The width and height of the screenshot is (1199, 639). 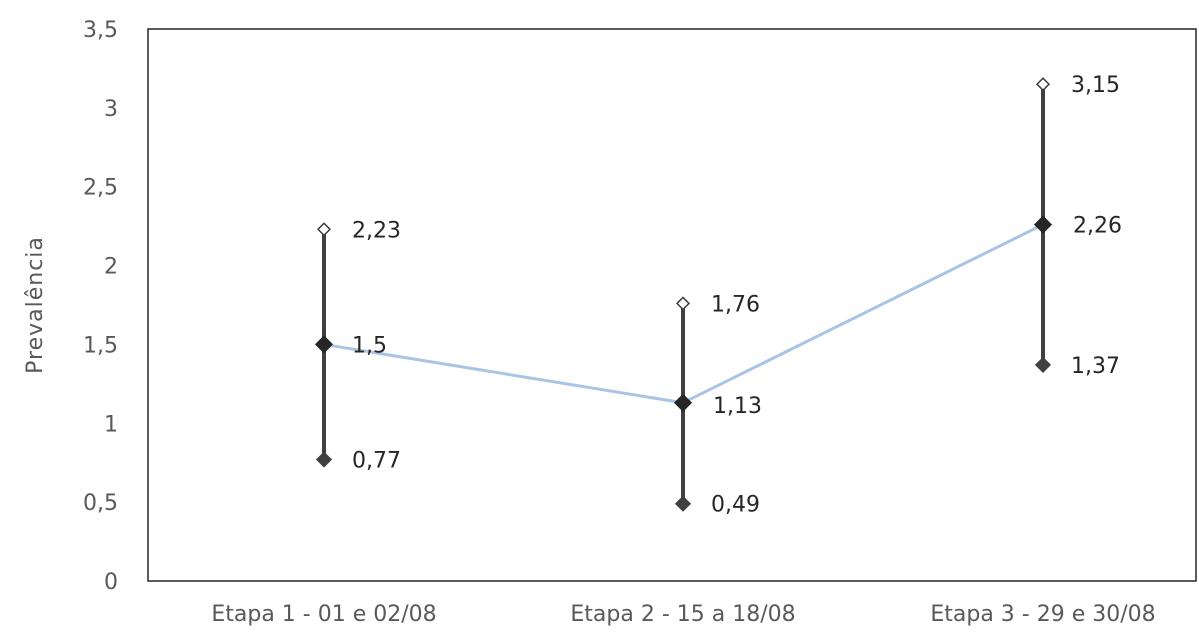 What do you see at coordinates (737, 406) in the screenshot?
I see `data-label: 1,13` at bounding box center [737, 406].